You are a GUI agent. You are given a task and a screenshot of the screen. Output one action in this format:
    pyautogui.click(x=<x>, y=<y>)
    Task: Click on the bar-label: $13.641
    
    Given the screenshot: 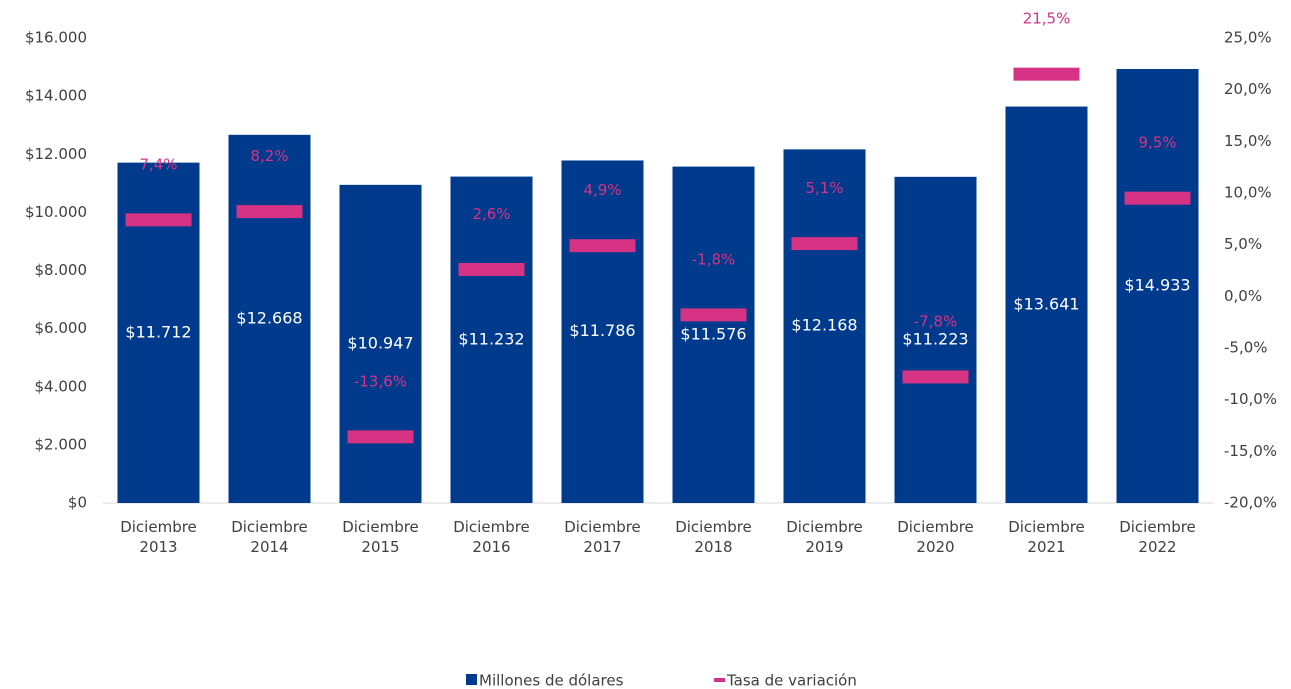 What is the action you would take?
    pyautogui.click(x=1046, y=303)
    